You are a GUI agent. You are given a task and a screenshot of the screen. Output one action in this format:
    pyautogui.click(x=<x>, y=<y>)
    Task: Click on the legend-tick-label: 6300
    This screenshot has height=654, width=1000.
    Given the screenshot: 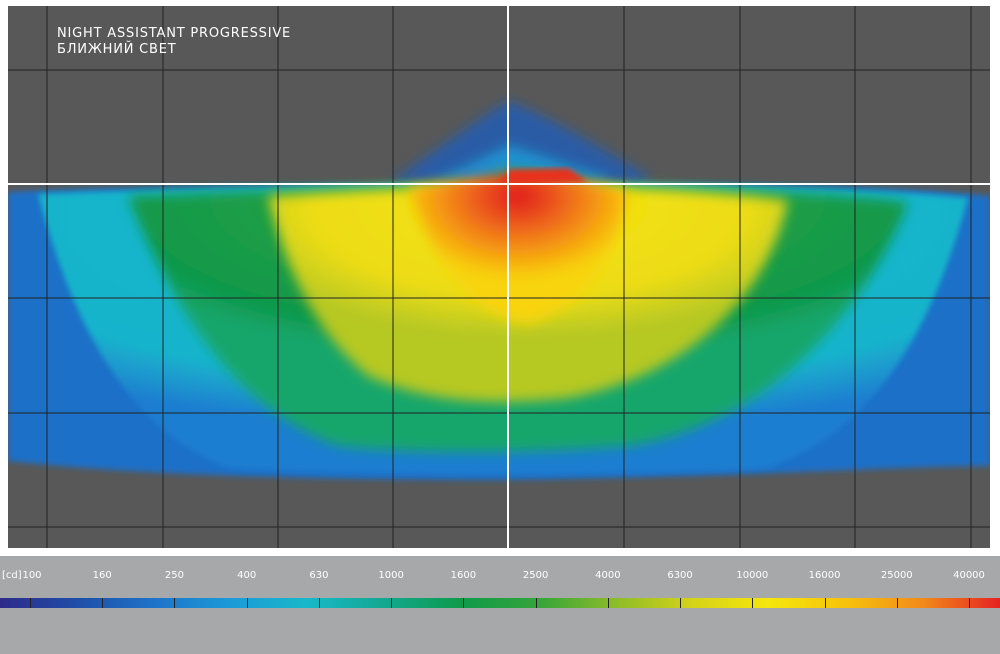 What is the action you would take?
    pyautogui.click(x=680, y=575)
    